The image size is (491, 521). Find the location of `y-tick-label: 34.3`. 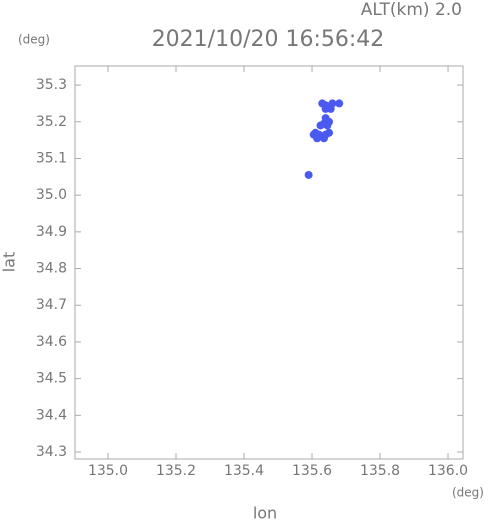

y-tick-label: 34.3 is located at coordinates (51, 452).